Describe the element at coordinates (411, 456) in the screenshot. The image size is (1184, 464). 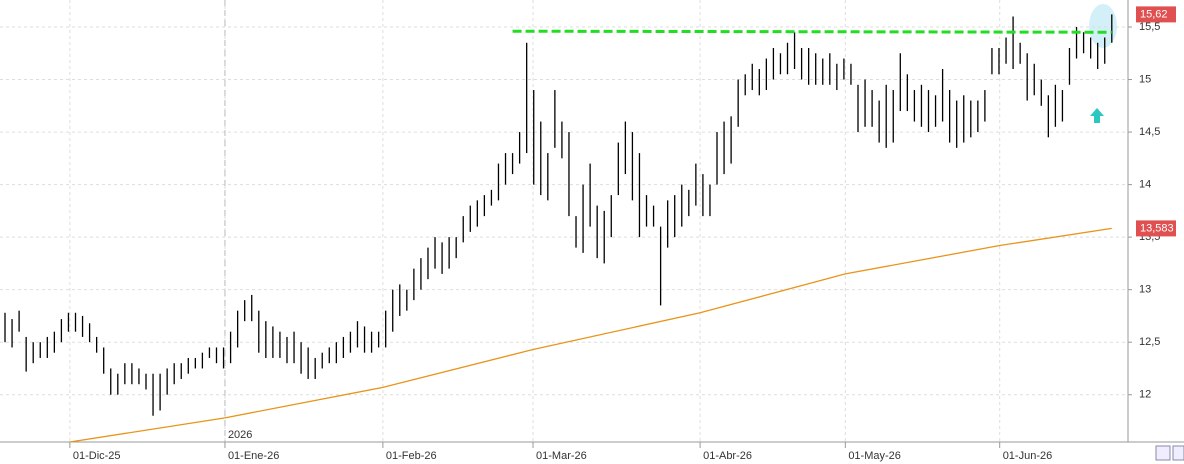
I see `x-tick-label: 01-Feb-26` at that location.